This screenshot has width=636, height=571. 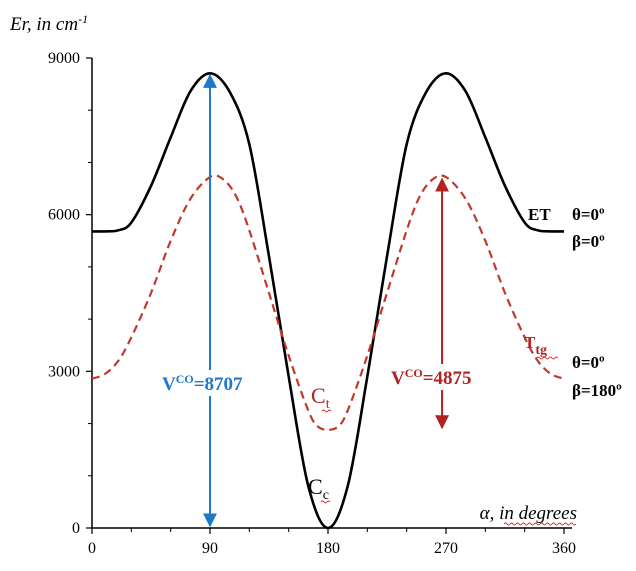 I want to click on vco-8707-label: VCO=8707, so click(x=202, y=383).